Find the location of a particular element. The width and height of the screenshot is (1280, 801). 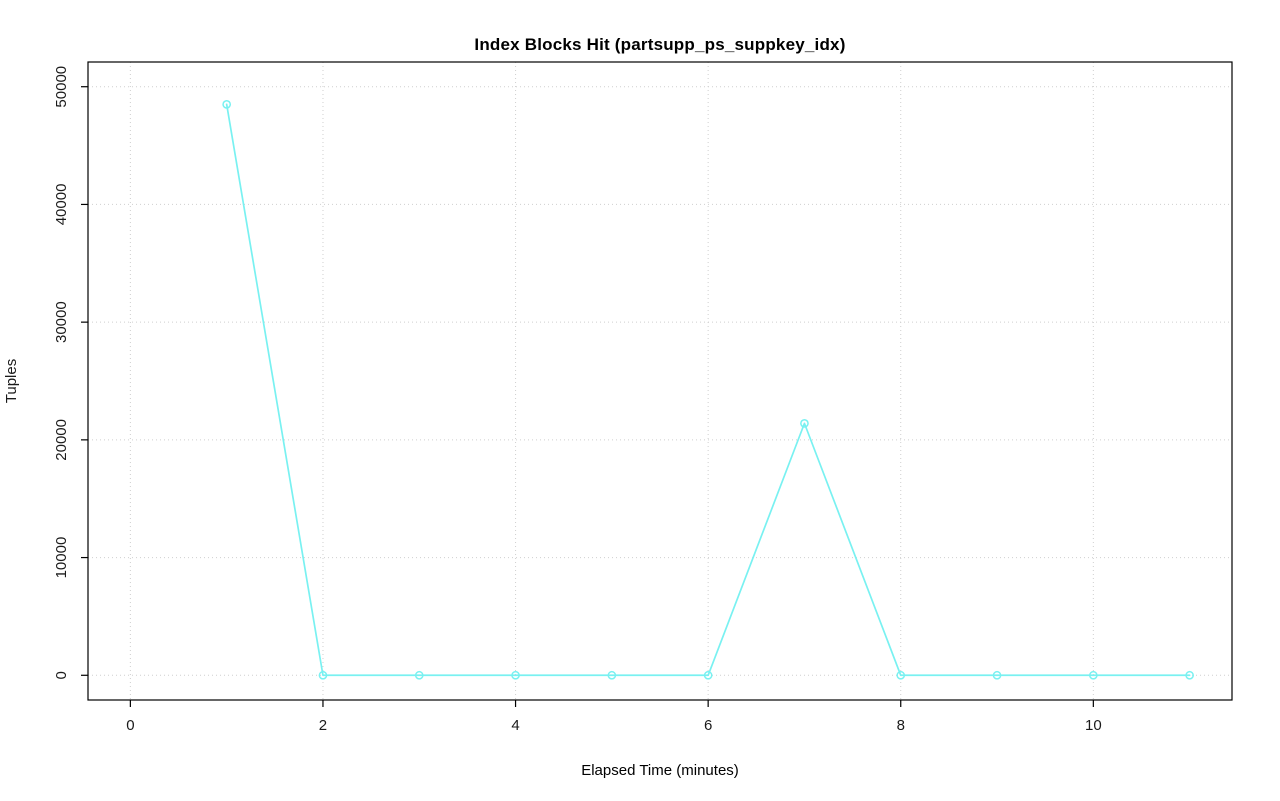

x-axis-label: Elapsed Time (minutes) is located at coordinates (660, 770).